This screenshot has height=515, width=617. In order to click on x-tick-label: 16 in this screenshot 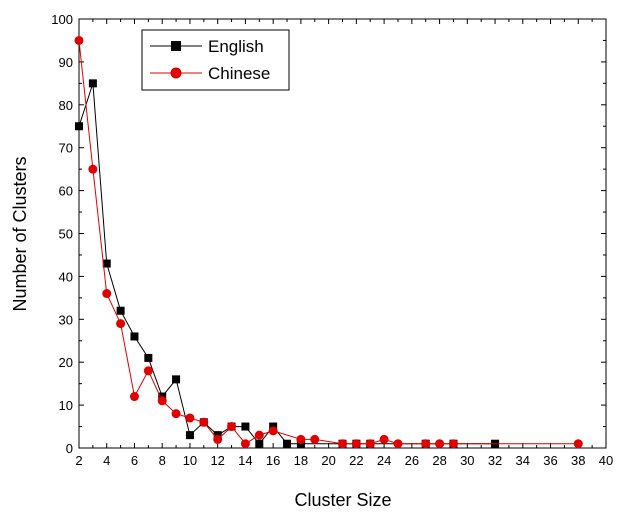, I will do `click(273, 460)`.